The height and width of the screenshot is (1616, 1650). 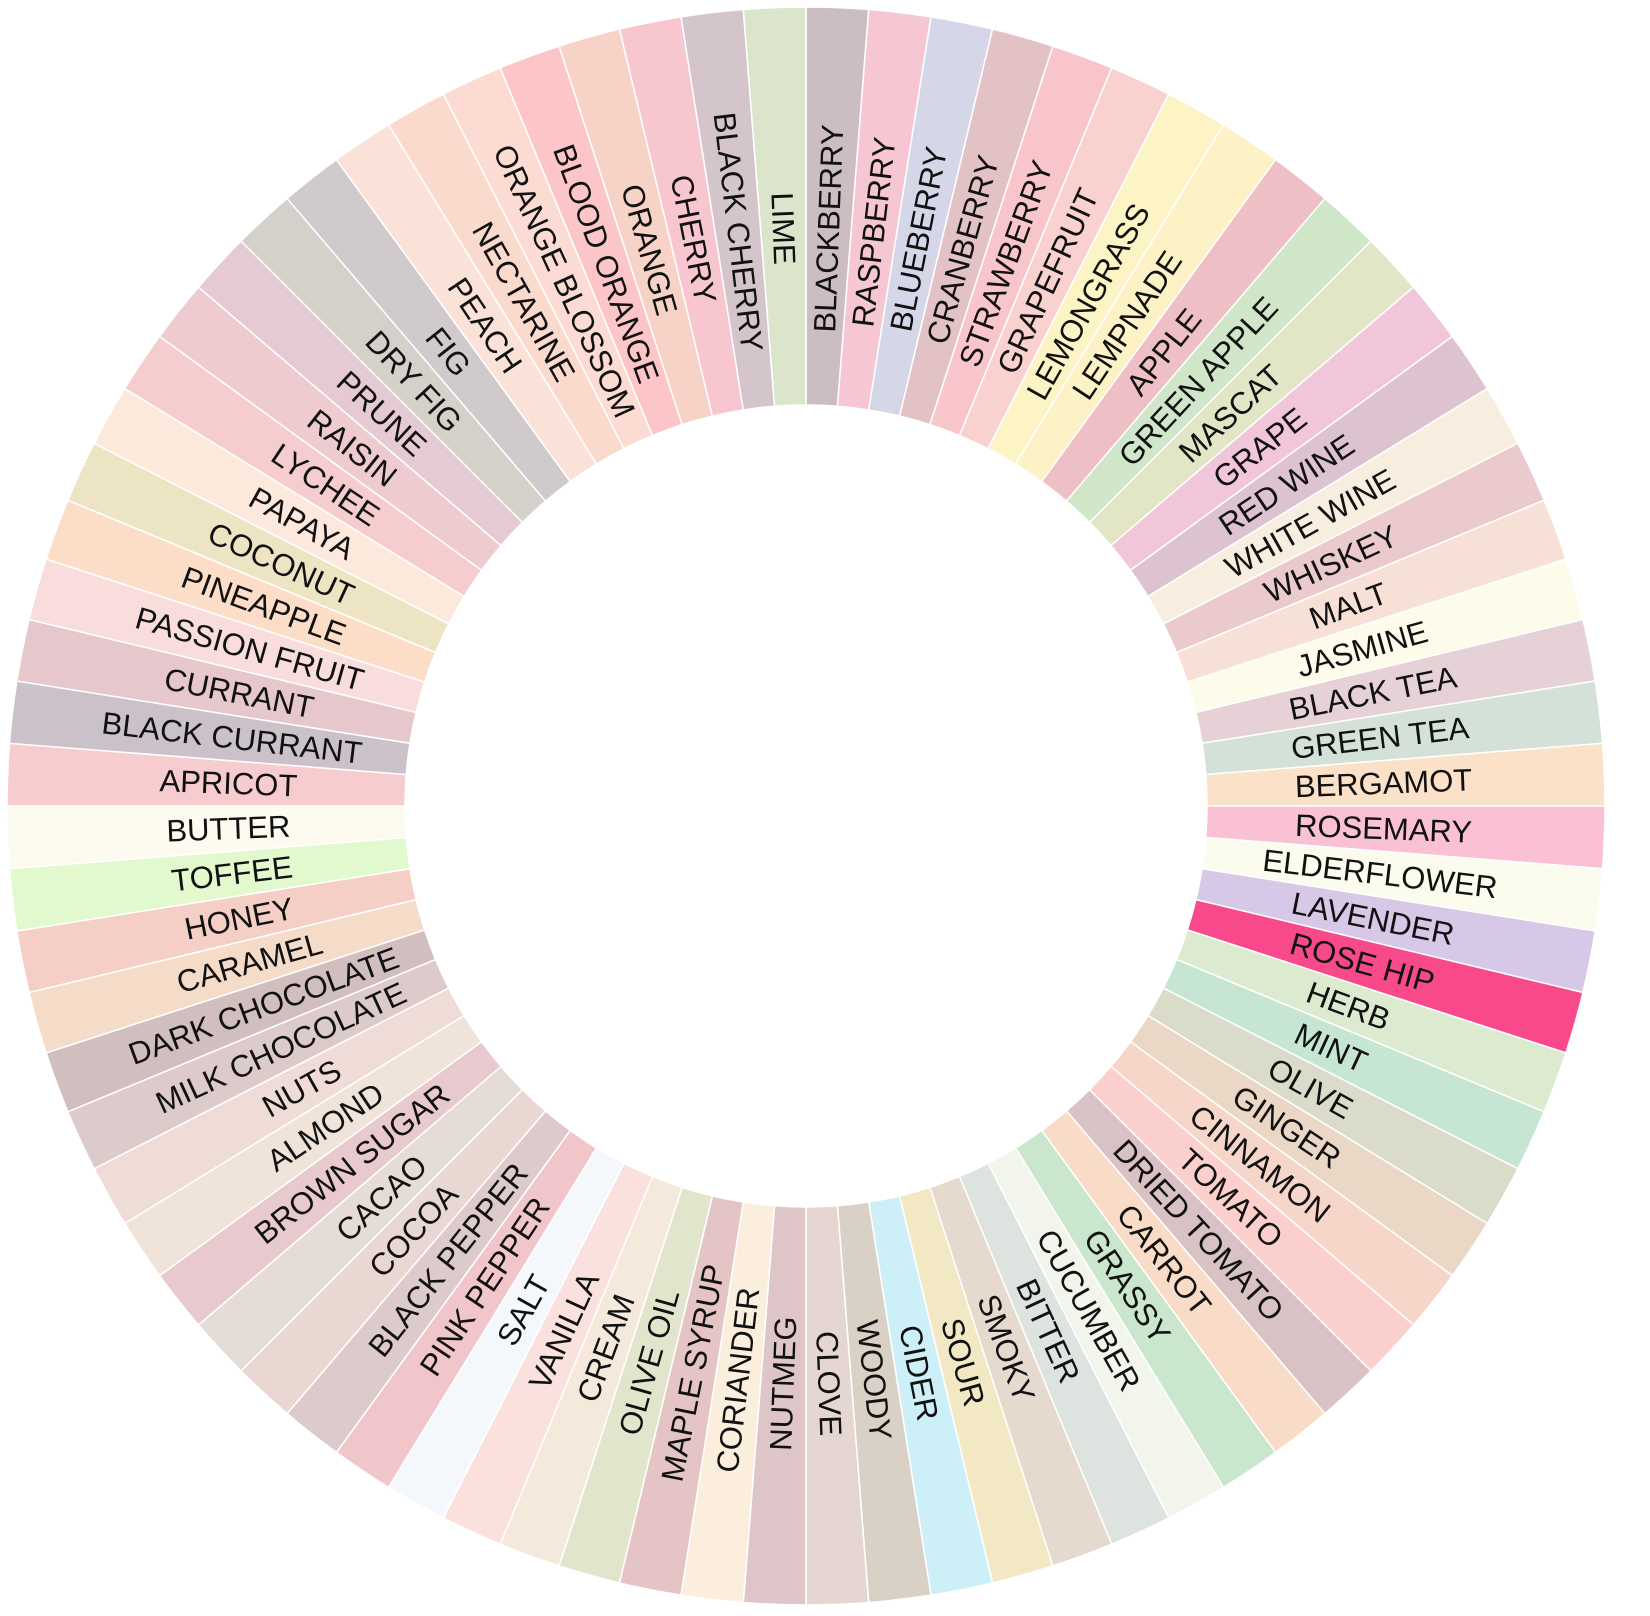 What do you see at coordinates (783, 229) in the screenshot?
I see `label-lime: LIME` at bounding box center [783, 229].